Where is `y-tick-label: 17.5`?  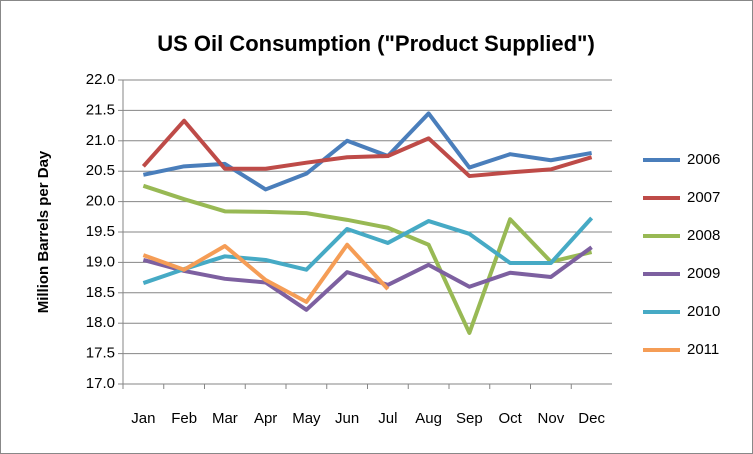 y-tick-label: 17.5 is located at coordinates (100, 353).